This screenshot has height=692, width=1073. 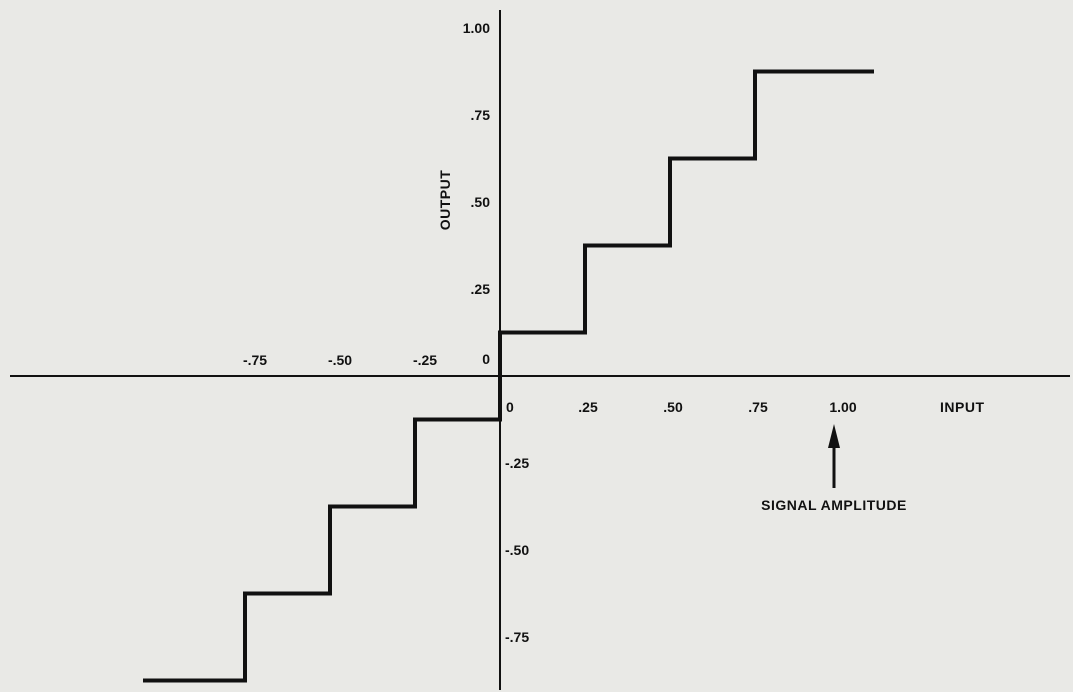 I want to click on y-tick-label: -.25, so click(x=517, y=463).